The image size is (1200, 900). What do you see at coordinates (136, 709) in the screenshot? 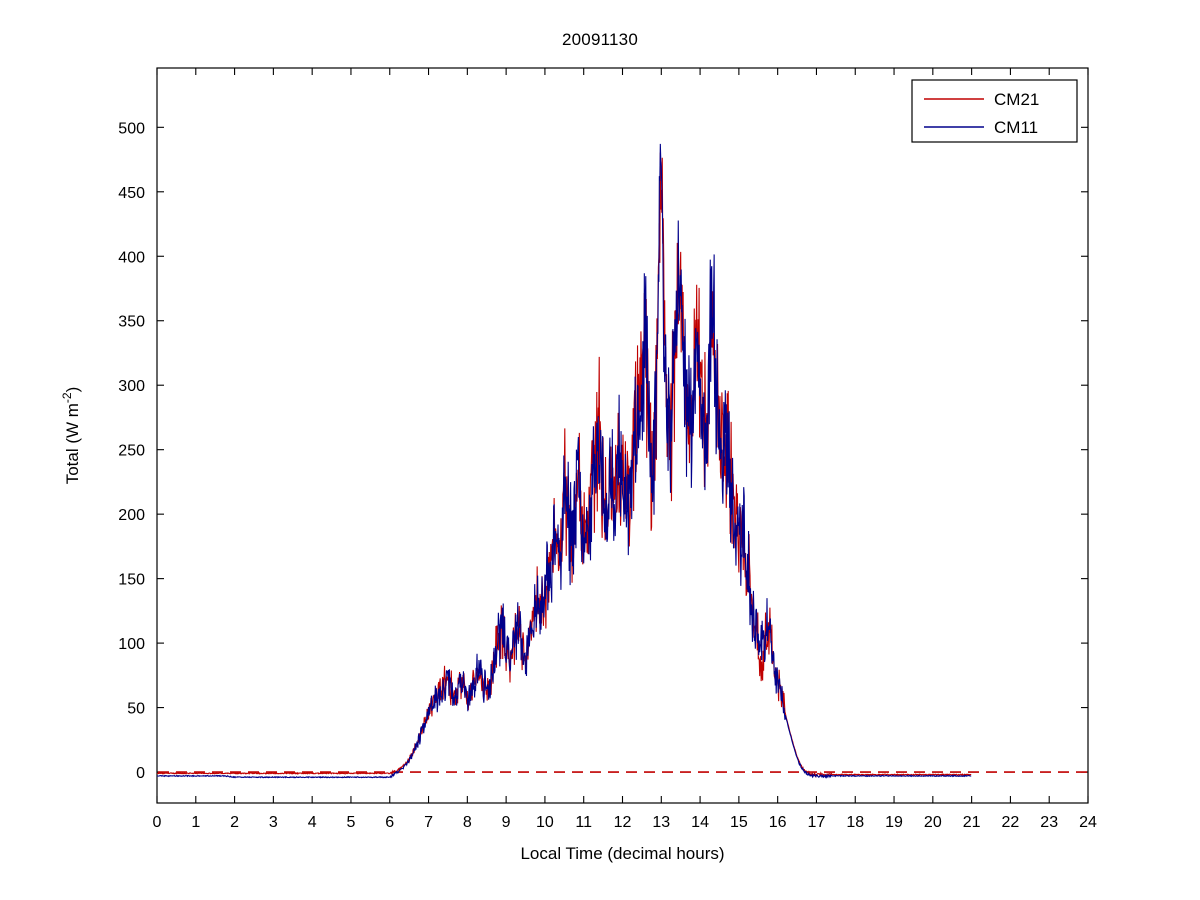
I see `y-tick-label: 50` at bounding box center [136, 709].